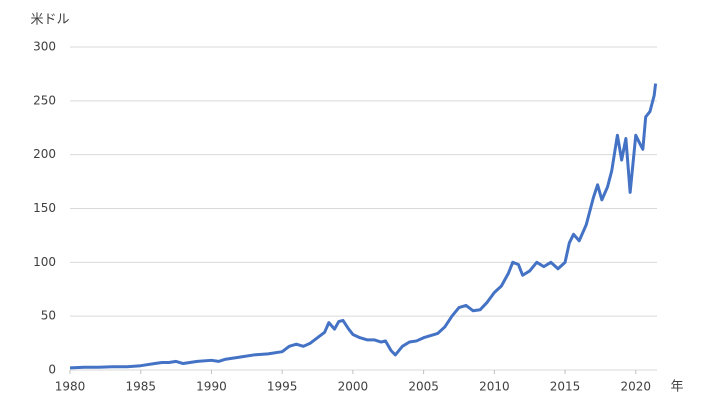 Image resolution: width=720 pixels, height=410 pixels. I want to click on x-tick-label: 2020, so click(636, 387).